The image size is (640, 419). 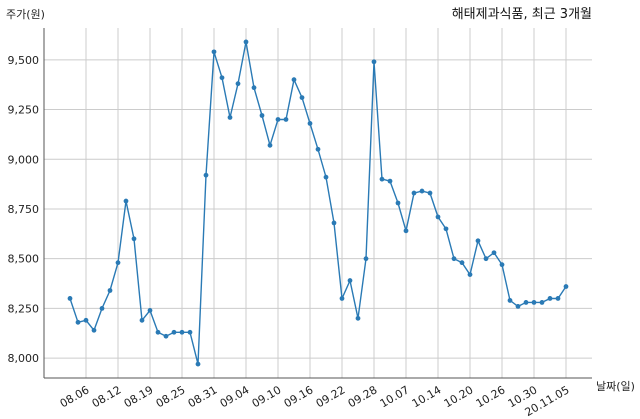 I want to click on x-tick-label: 08.12, so click(x=107, y=396).